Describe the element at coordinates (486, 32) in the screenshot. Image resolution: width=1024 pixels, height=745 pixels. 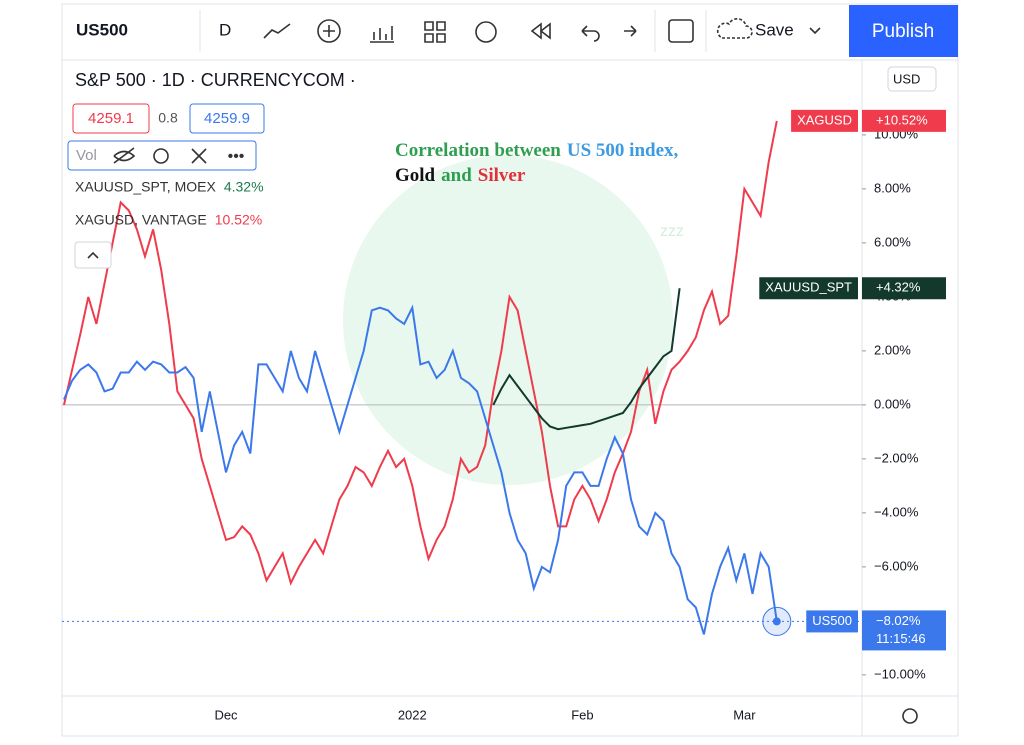
I see `alert-icon` at that location.